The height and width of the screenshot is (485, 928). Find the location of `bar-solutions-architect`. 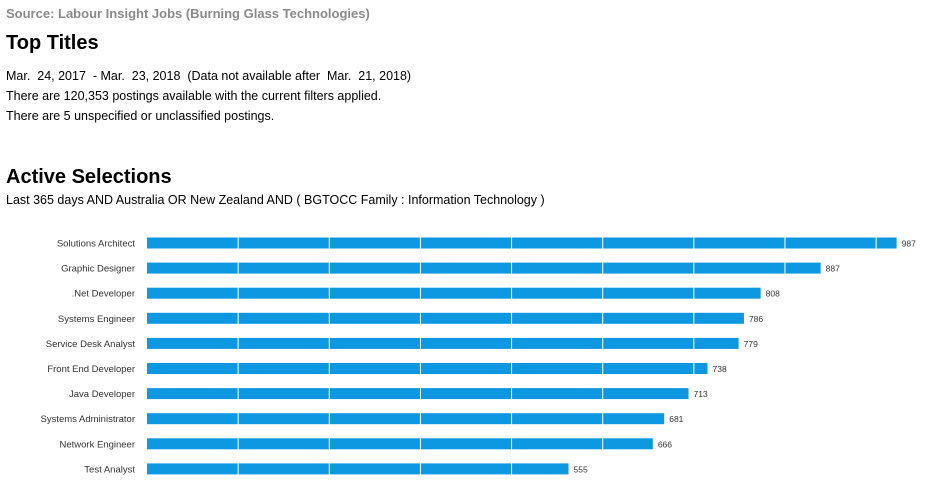

bar-solutions-architect is located at coordinates (522, 243).